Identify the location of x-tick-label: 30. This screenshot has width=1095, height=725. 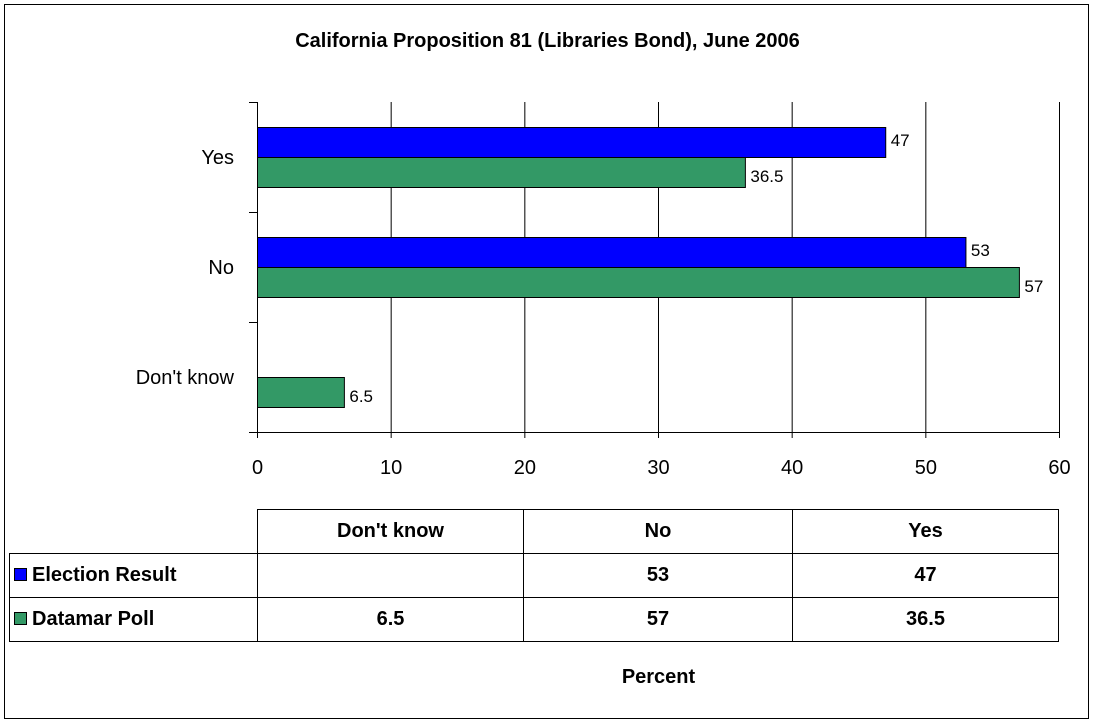
(658, 468).